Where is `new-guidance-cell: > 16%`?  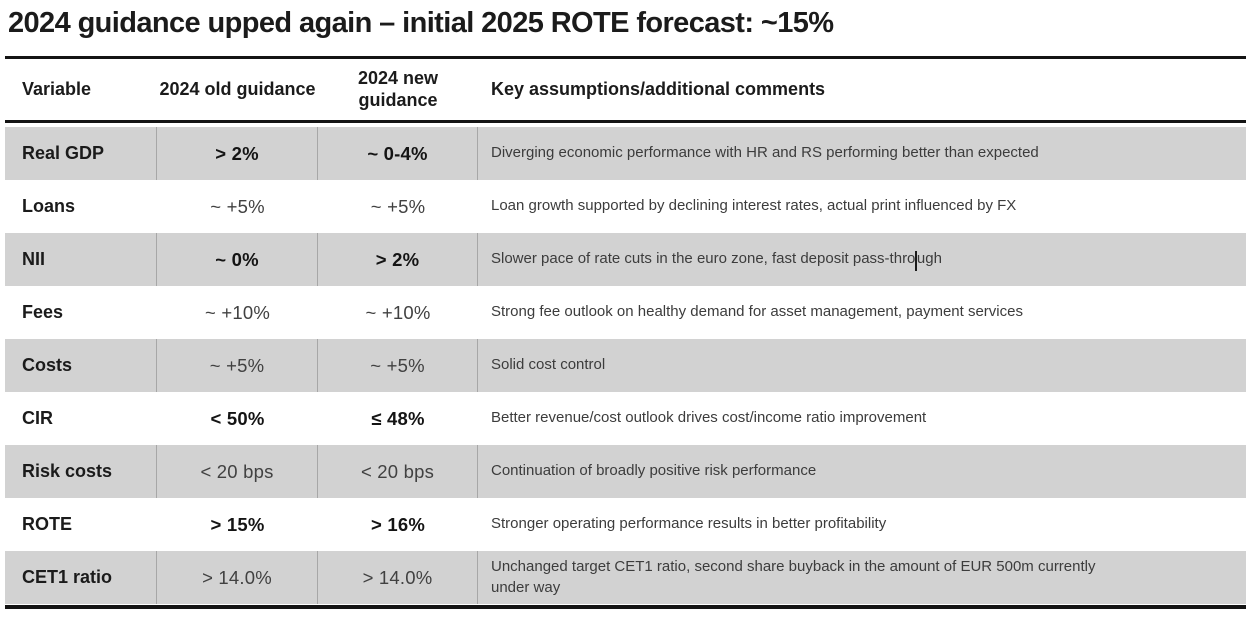
new-guidance-cell: > 16% is located at coordinates (398, 524).